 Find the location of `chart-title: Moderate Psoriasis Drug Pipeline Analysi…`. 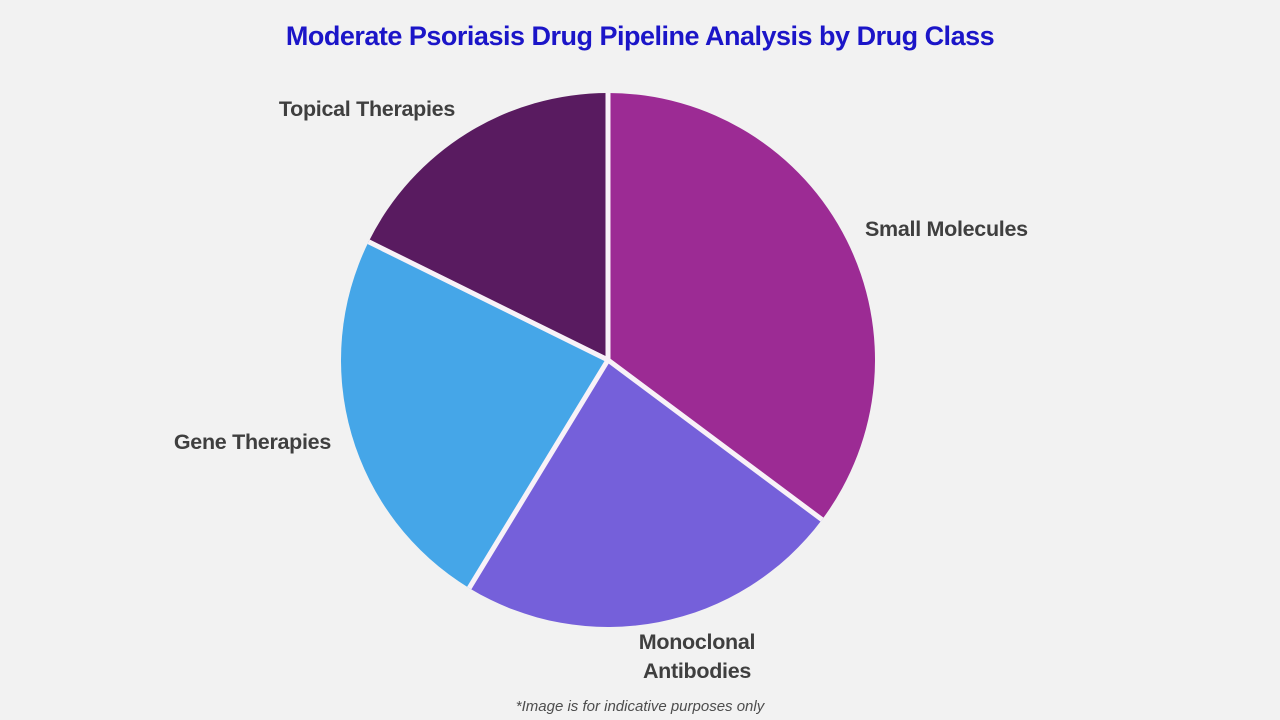

chart-title: Moderate Psoriasis Drug Pipeline Analysi… is located at coordinates (640, 36).